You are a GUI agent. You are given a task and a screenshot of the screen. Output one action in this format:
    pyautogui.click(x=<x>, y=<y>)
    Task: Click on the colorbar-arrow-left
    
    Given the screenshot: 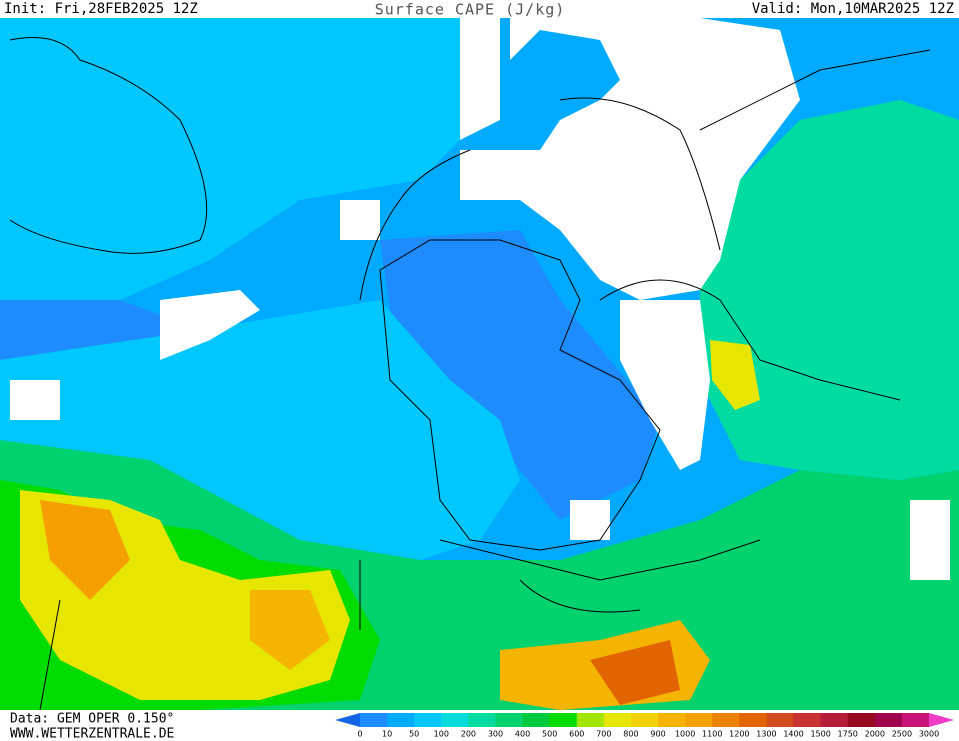 What is the action you would take?
    pyautogui.click(x=347, y=720)
    